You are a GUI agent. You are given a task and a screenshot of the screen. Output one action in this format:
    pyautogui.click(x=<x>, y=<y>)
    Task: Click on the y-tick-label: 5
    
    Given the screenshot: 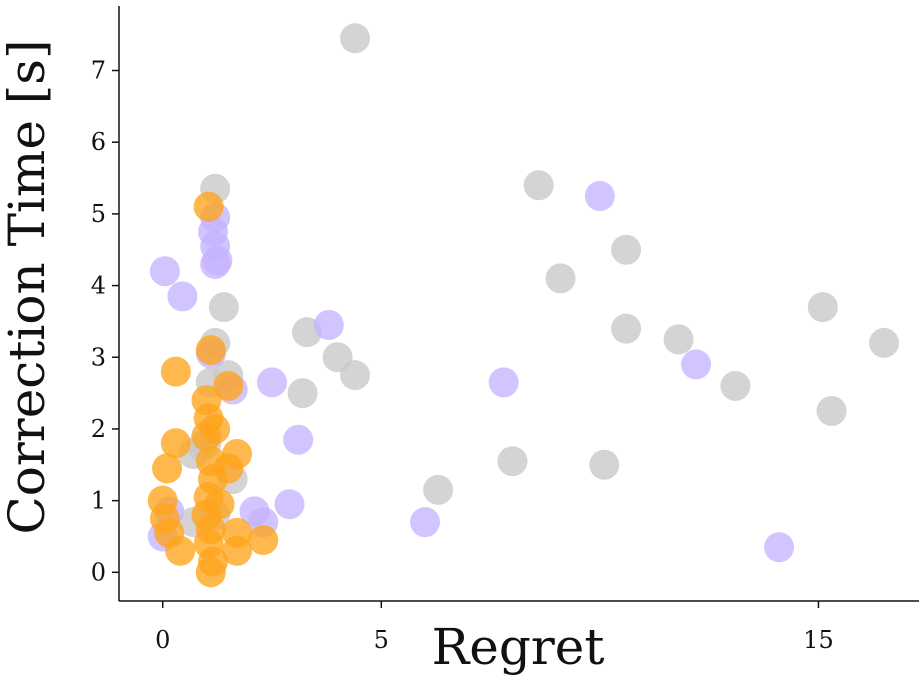 What is the action you would take?
    pyautogui.click(x=98, y=214)
    